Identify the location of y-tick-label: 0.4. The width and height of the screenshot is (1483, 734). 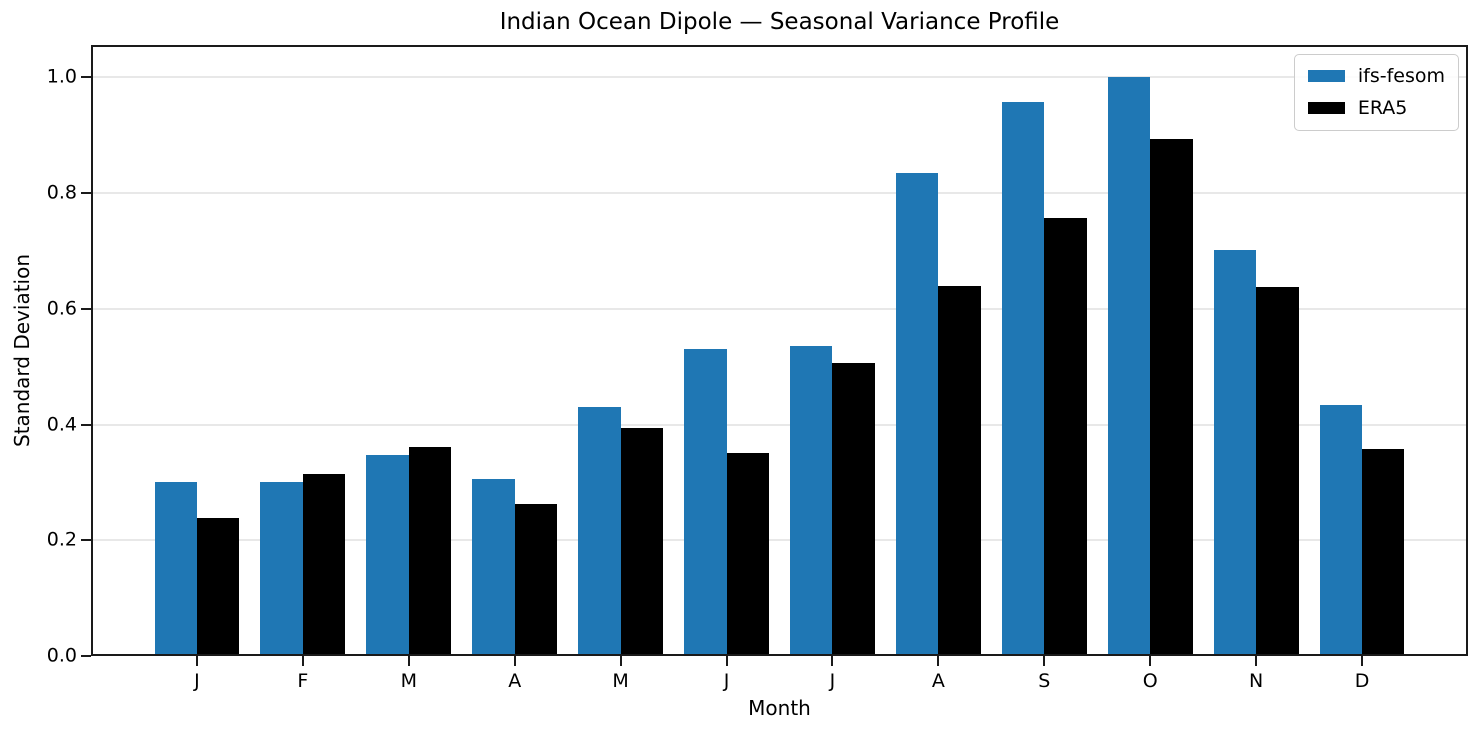
(61, 424).